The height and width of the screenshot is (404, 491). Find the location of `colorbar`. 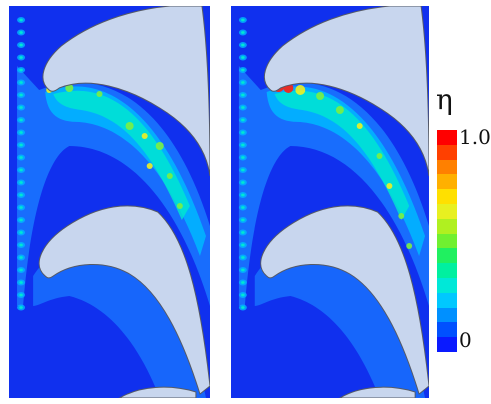

colorbar is located at coordinates (447, 241).